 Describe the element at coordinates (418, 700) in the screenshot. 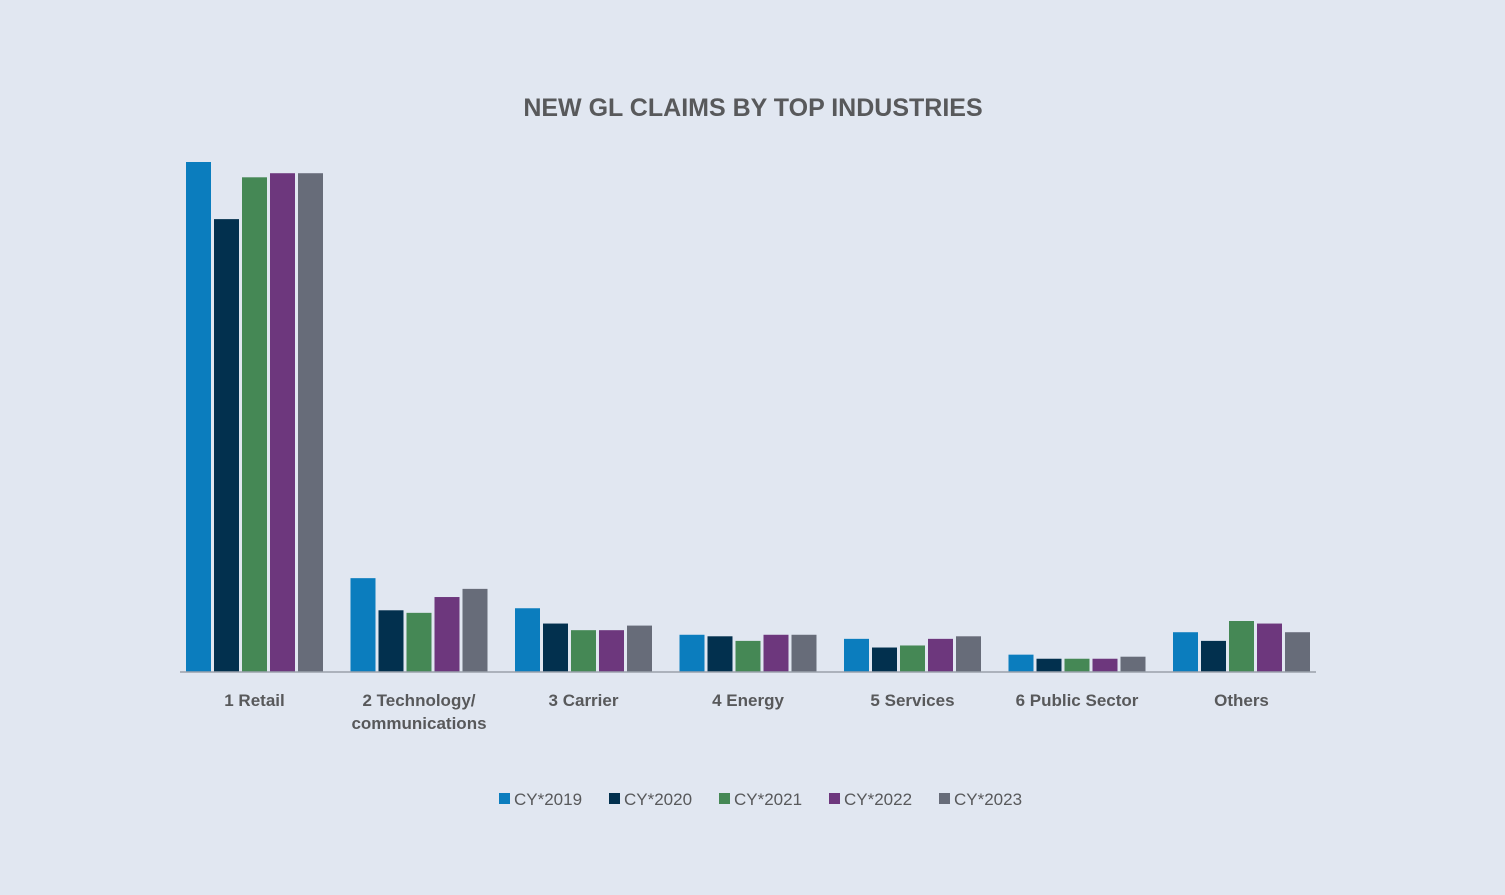

I see `category-label-line: 2 Technology/` at that location.